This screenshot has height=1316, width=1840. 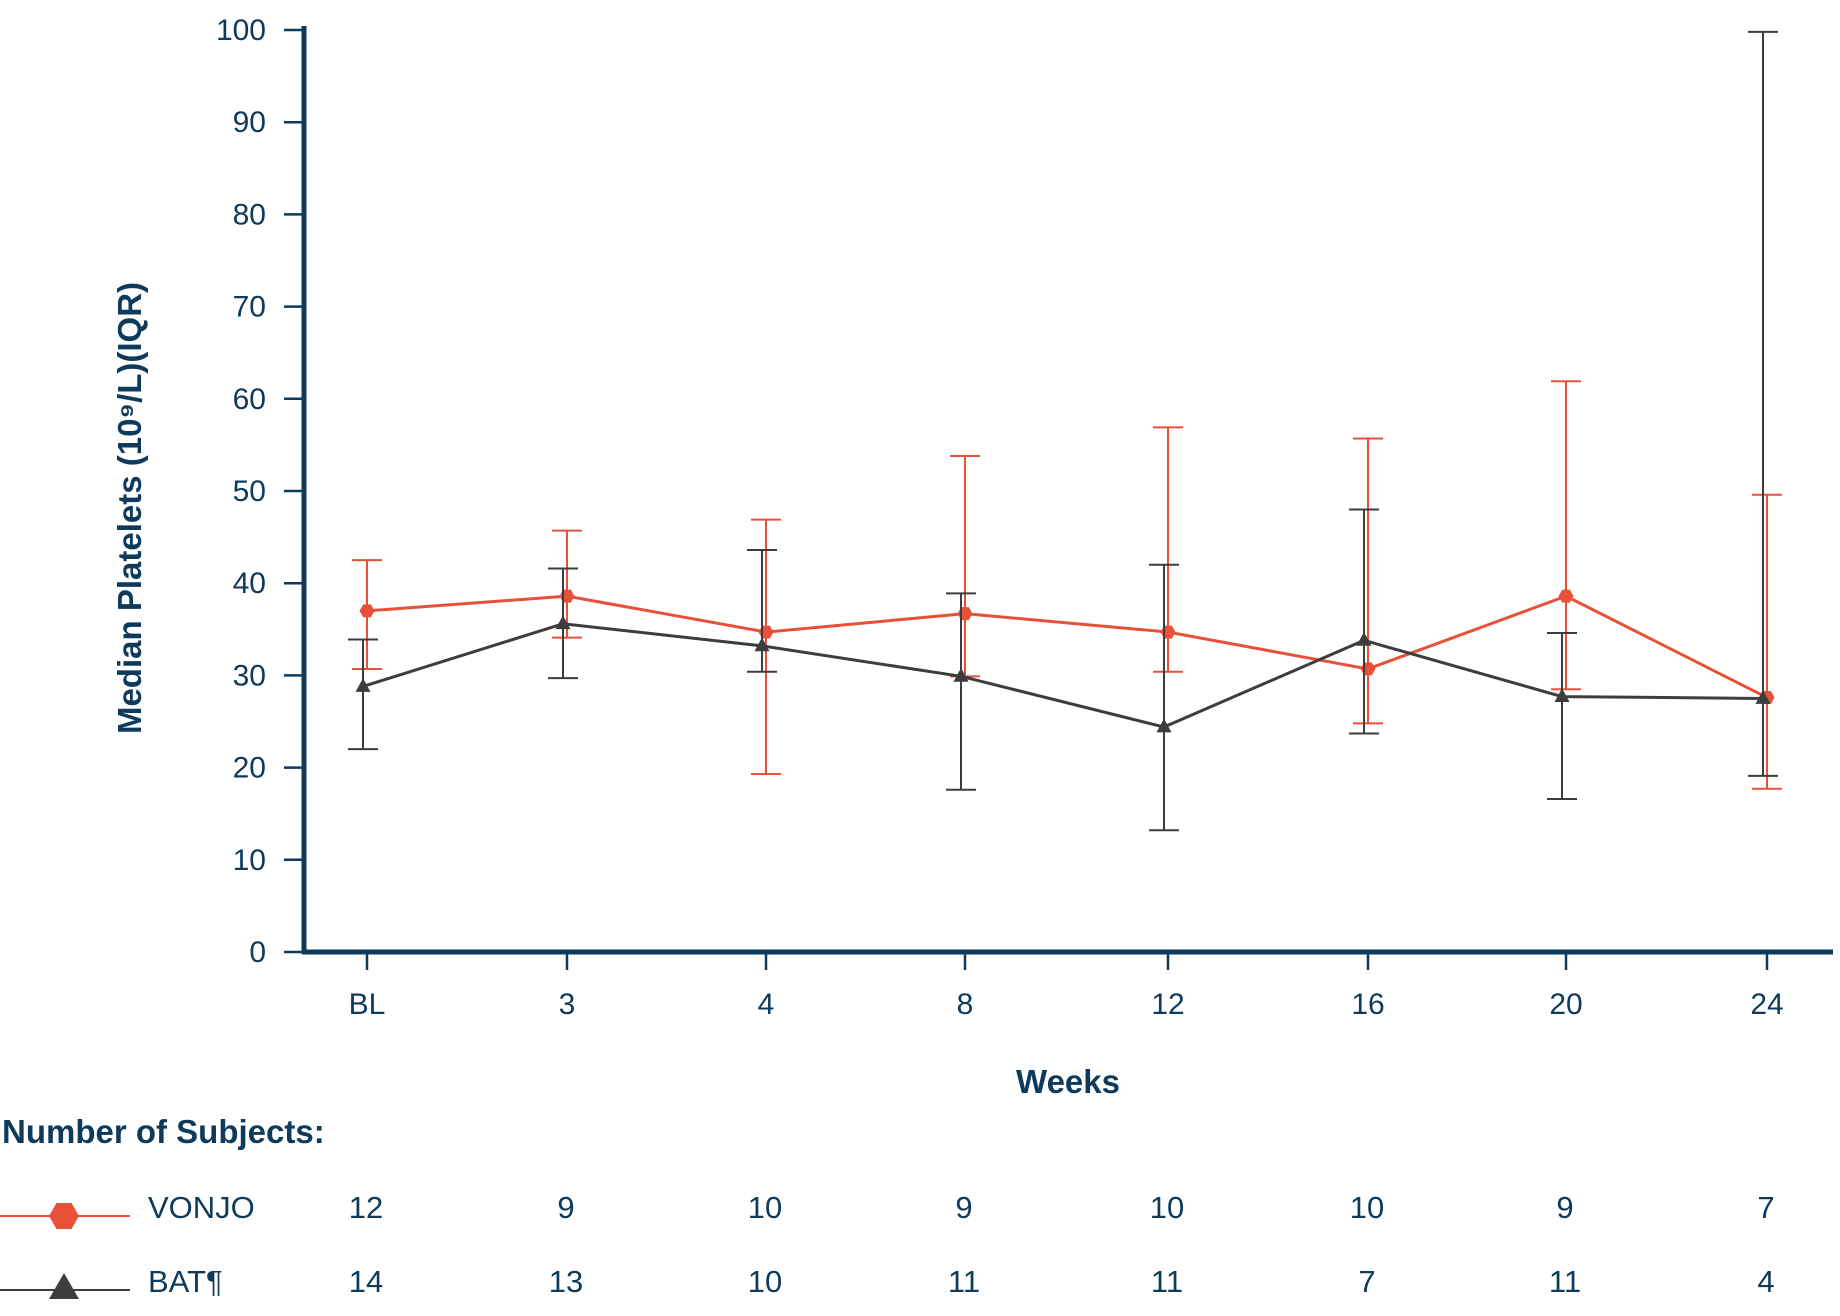 I want to click on y-tick-label: 20, so click(x=249, y=768).